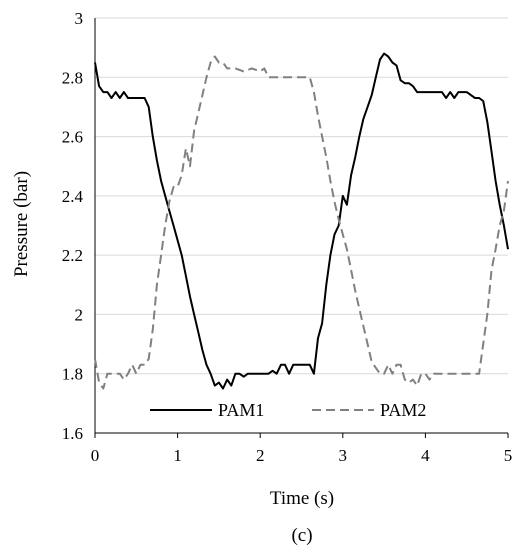 This screenshot has width=512, height=549. Describe the element at coordinates (177, 455) in the screenshot. I see `x-tick-label: 1` at that location.